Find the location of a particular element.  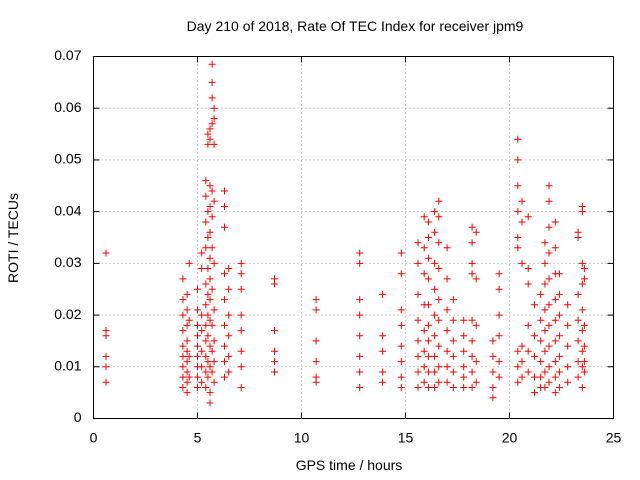

y-tick-label: 0.03 is located at coordinates (67, 262).